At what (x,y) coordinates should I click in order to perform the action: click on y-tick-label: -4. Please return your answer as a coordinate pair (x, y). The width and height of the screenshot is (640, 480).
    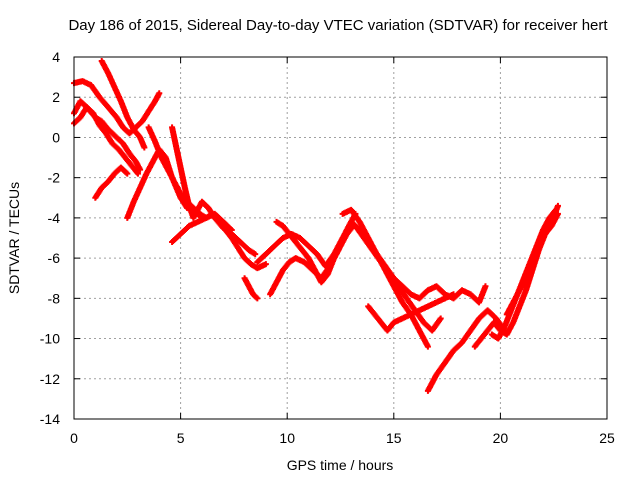
    Looking at the image, I should click on (54, 218).